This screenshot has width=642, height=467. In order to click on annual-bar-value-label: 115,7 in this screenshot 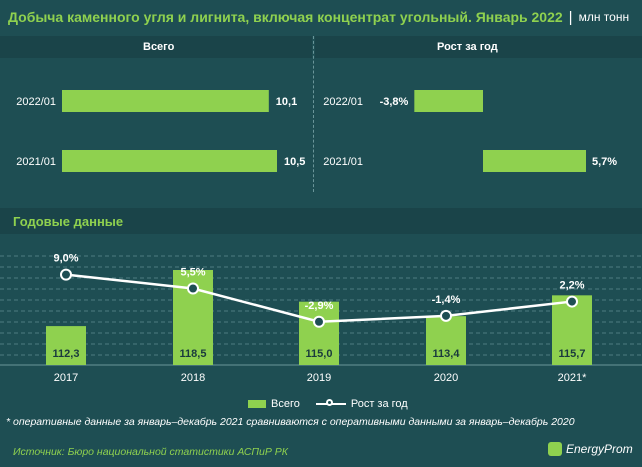, I will do `click(572, 354)`.